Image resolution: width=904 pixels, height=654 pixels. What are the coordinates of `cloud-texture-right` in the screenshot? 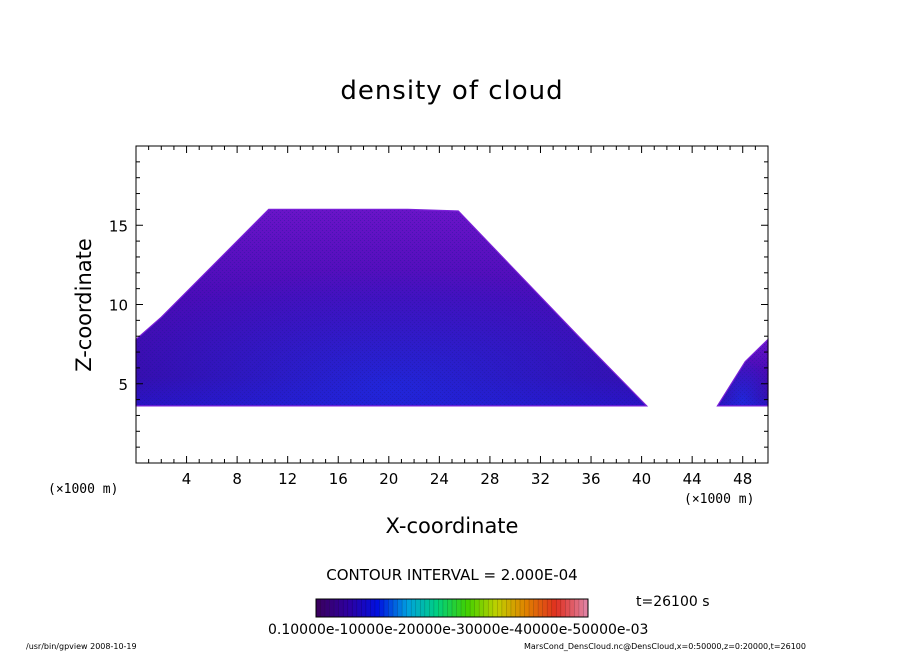 It's located at (742, 372).